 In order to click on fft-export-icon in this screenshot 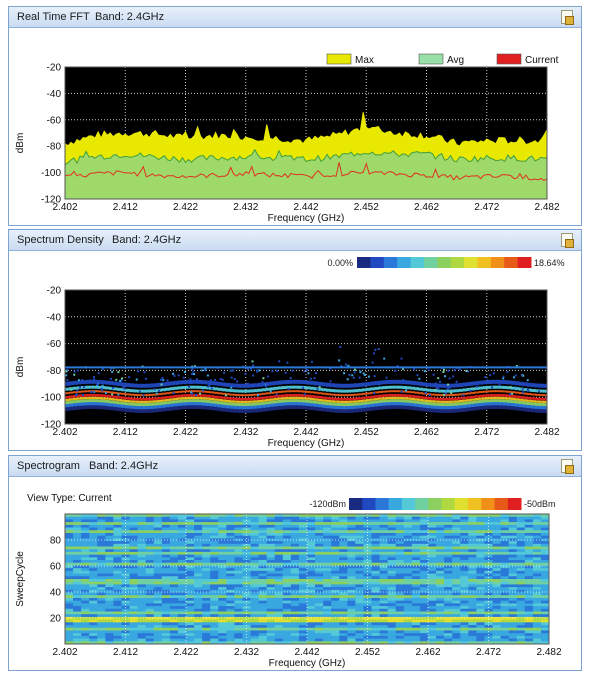, I will do `click(567, 17)`.